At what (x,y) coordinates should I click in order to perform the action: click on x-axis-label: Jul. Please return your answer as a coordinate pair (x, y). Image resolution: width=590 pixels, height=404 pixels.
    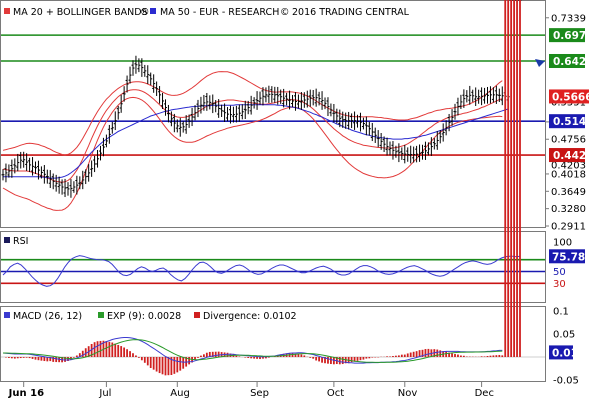
    Looking at the image, I should click on (104, 393).